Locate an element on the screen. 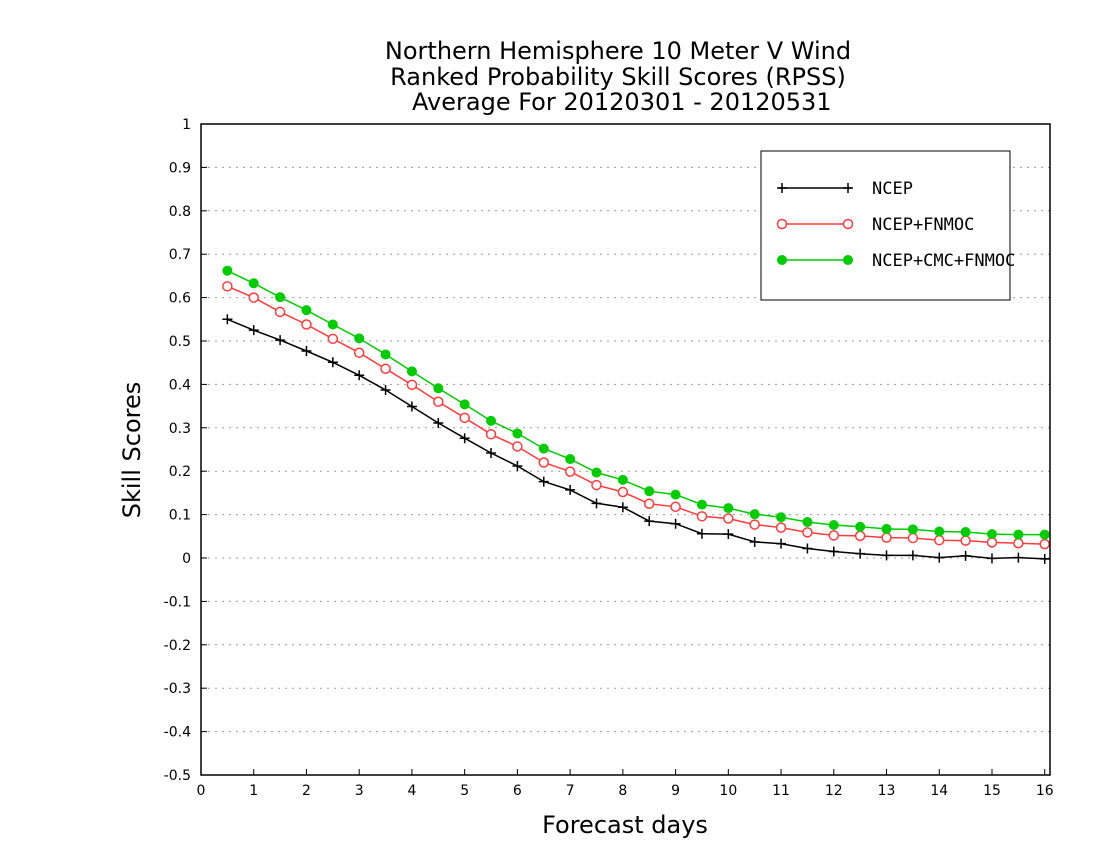 The width and height of the screenshot is (1100, 850). chart-title-line-1: Northern Hemisphere 10 Meter V Wind is located at coordinates (618, 51).